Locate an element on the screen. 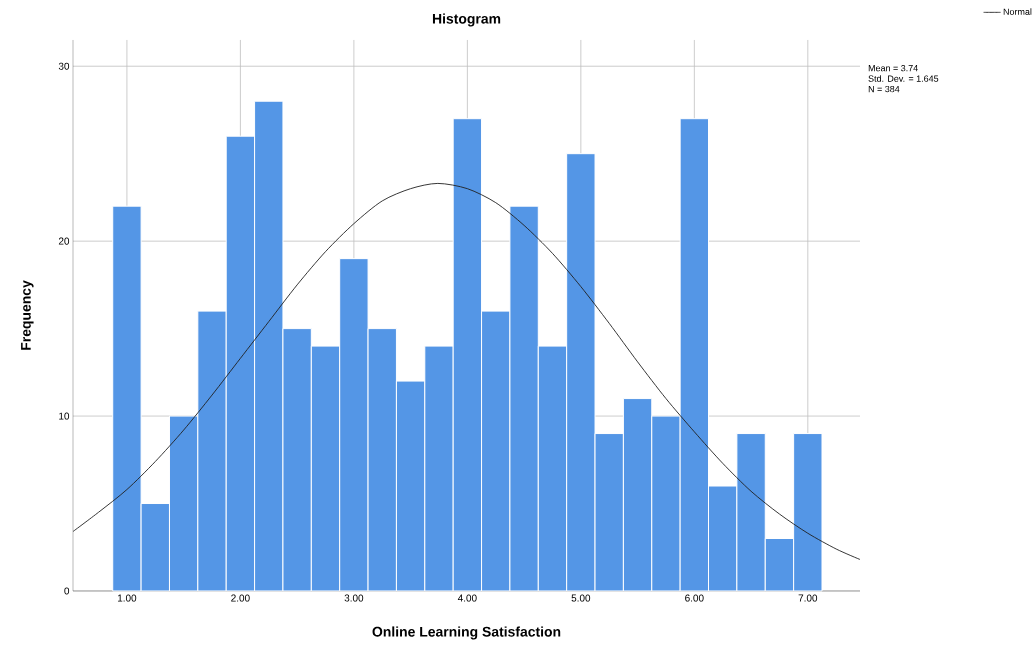  x-tick-label: 3.00 is located at coordinates (354, 598).